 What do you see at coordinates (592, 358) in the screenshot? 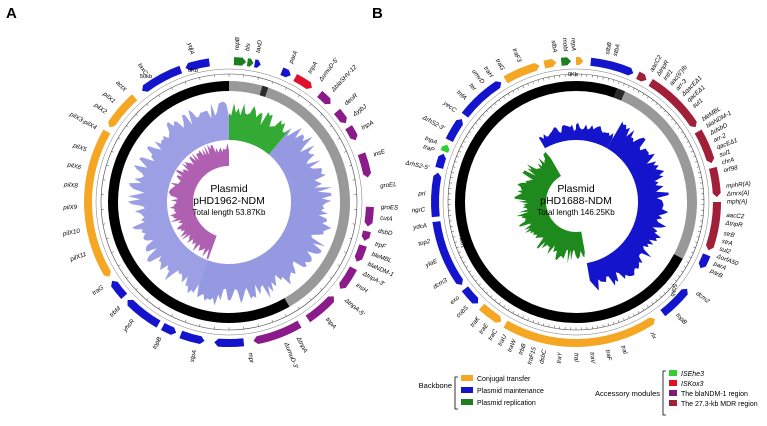
I see `panel-b-gene-label: traV` at bounding box center [592, 358].